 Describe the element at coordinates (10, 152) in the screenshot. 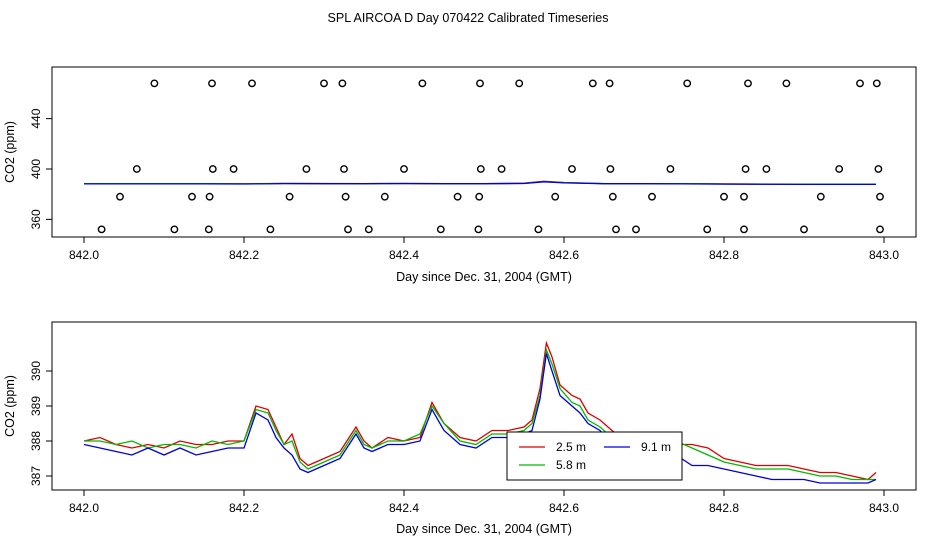

I see `top-y-axis-label: CO2 (ppm)` at that location.